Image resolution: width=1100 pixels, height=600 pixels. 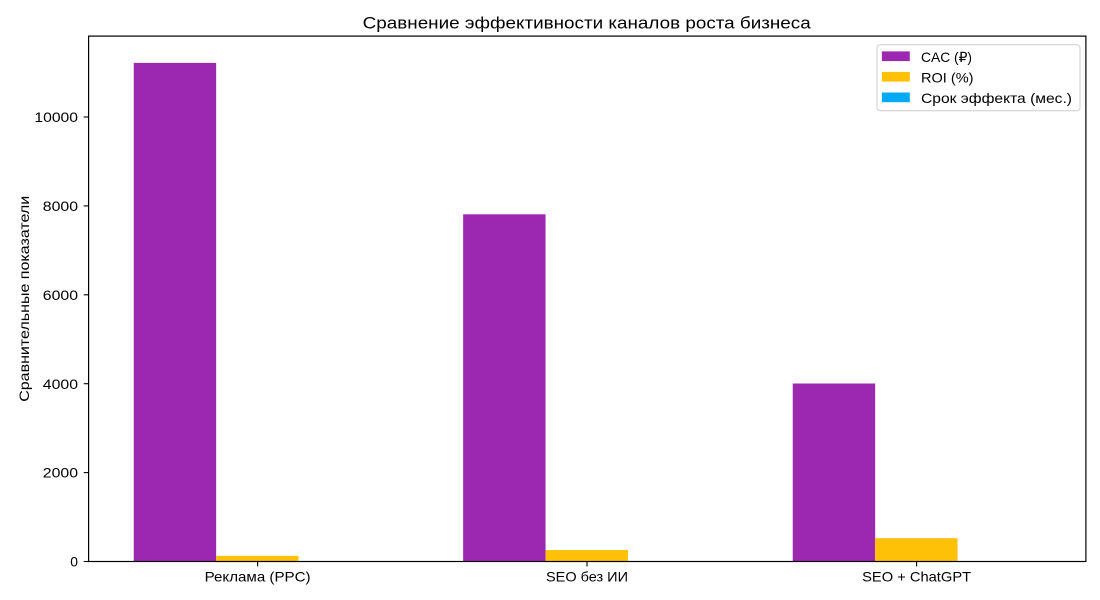 I want to click on svg-text: SEO + ChatGPT, so click(x=917, y=577).